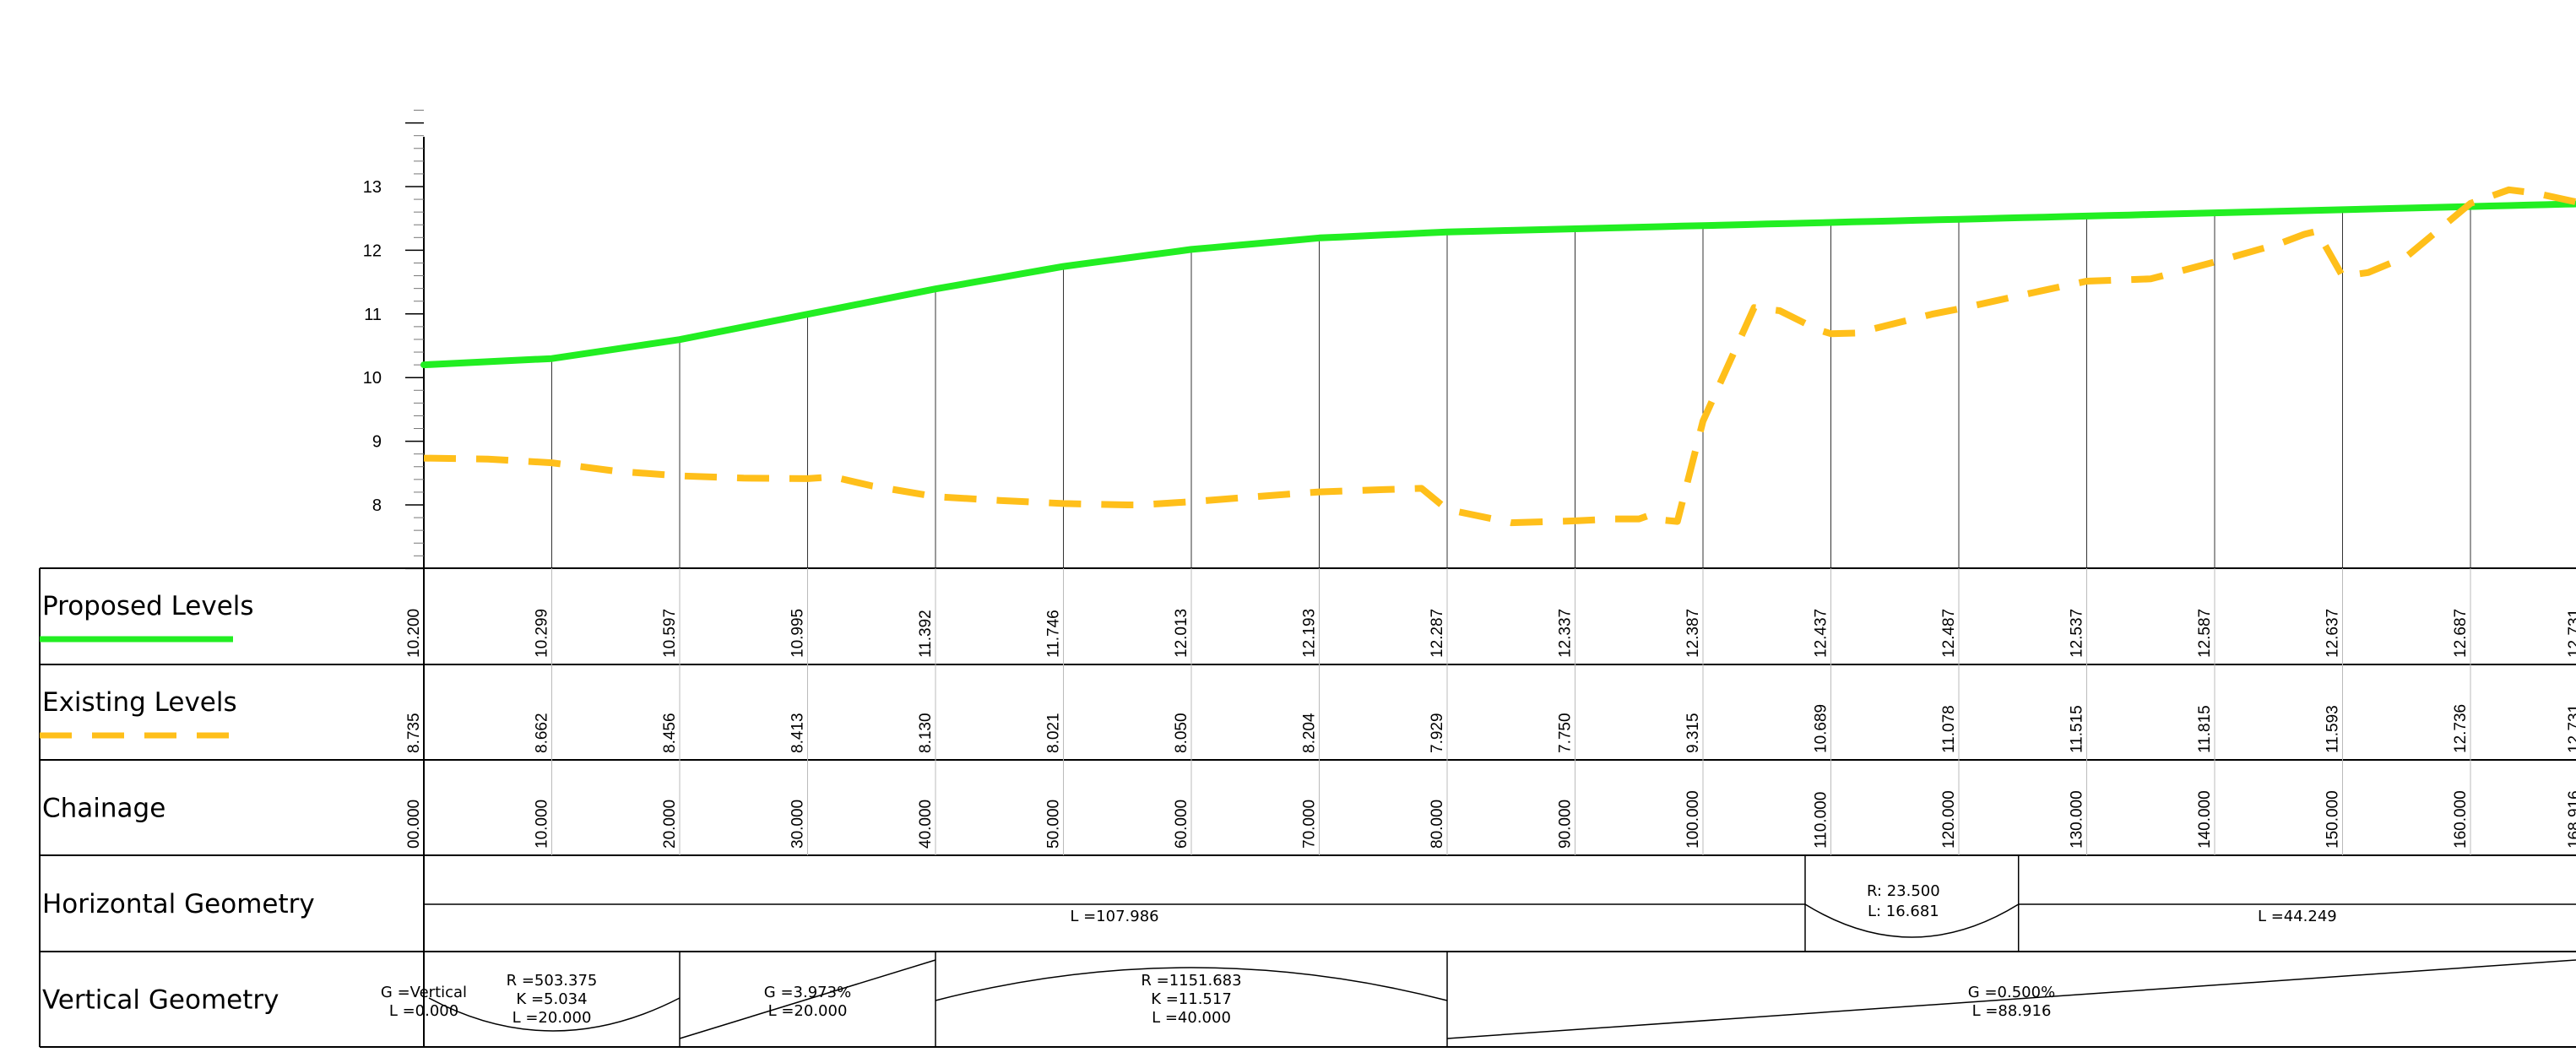 The height and width of the screenshot is (1063, 2576). Describe the element at coordinates (542, 633) in the screenshot. I see `proposed-value: 10.299` at that location.